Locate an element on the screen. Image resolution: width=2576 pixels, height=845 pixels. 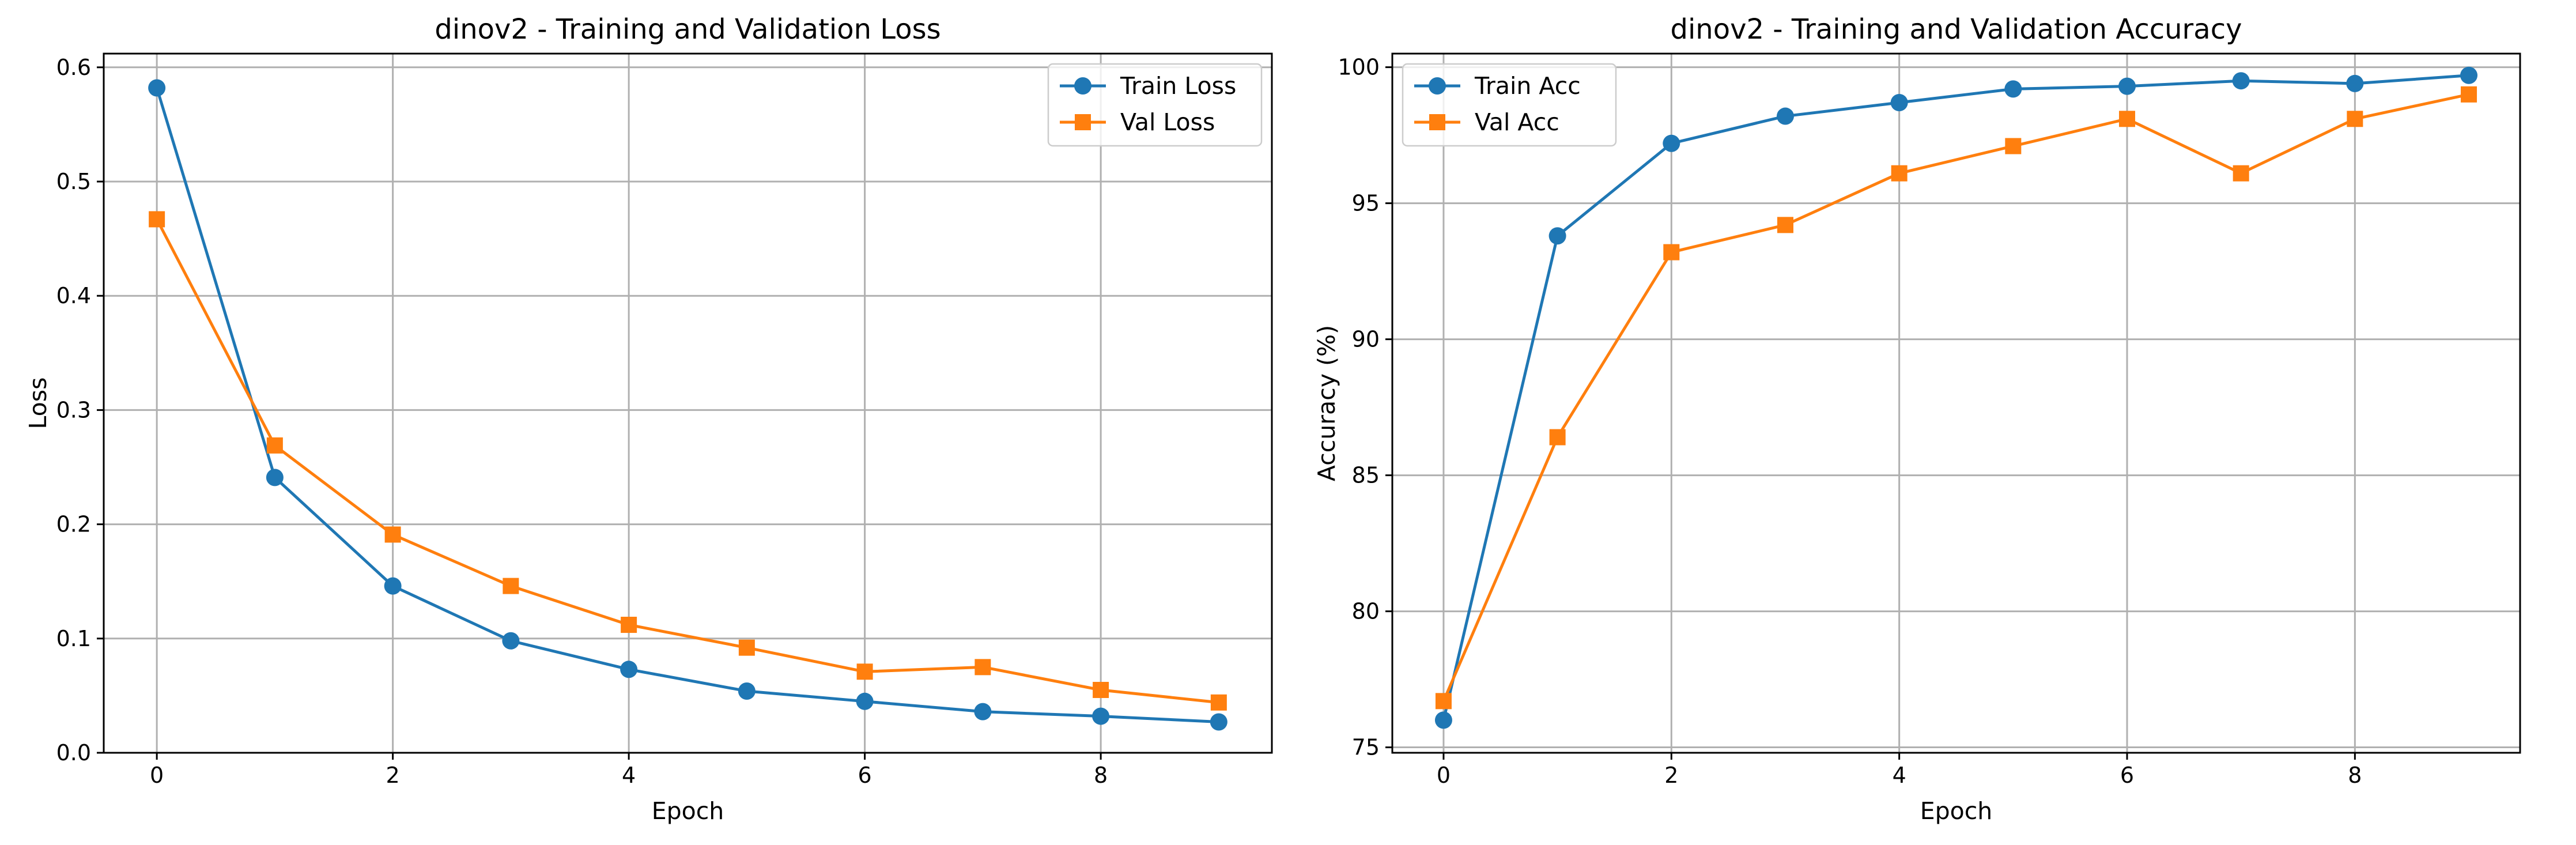
loss-y-tick-label: 0.2 is located at coordinates (73, 524).